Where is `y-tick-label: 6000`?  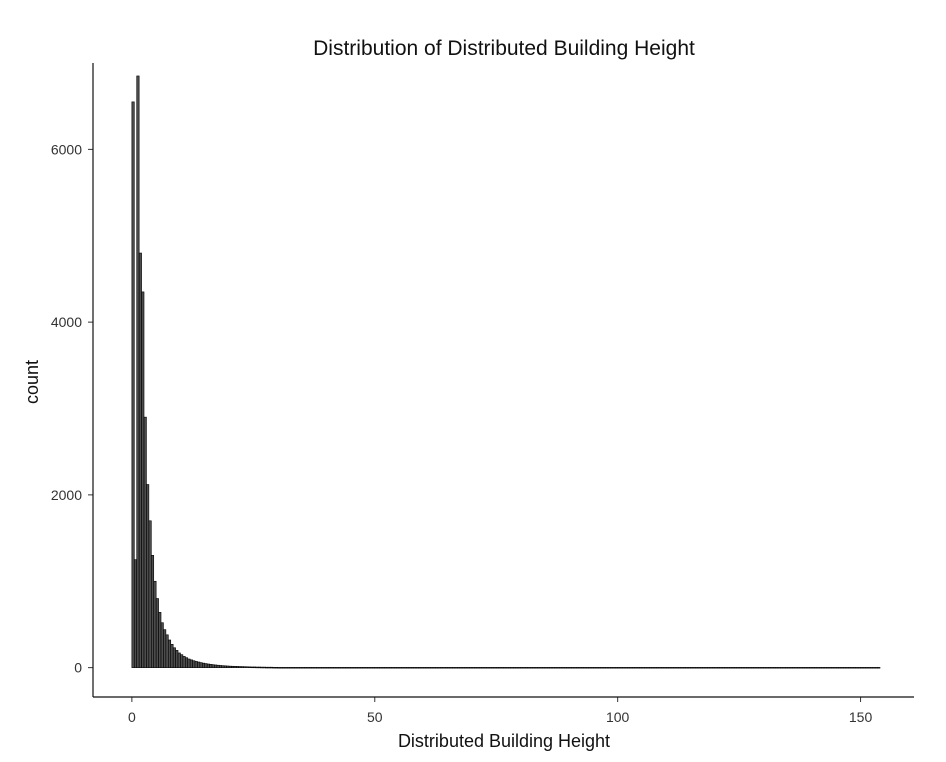 y-tick-label: 6000 is located at coordinates (66, 149).